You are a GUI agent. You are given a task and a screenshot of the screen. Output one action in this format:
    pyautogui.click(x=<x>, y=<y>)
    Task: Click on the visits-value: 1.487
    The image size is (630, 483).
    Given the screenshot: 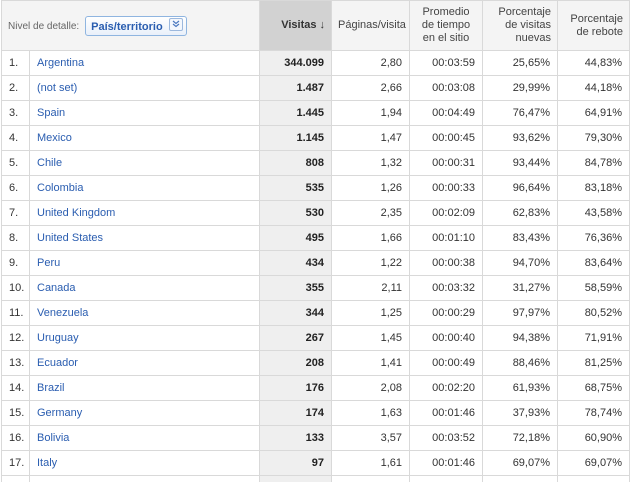 What is the action you would take?
    pyautogui.click(x=295, y=88)
    